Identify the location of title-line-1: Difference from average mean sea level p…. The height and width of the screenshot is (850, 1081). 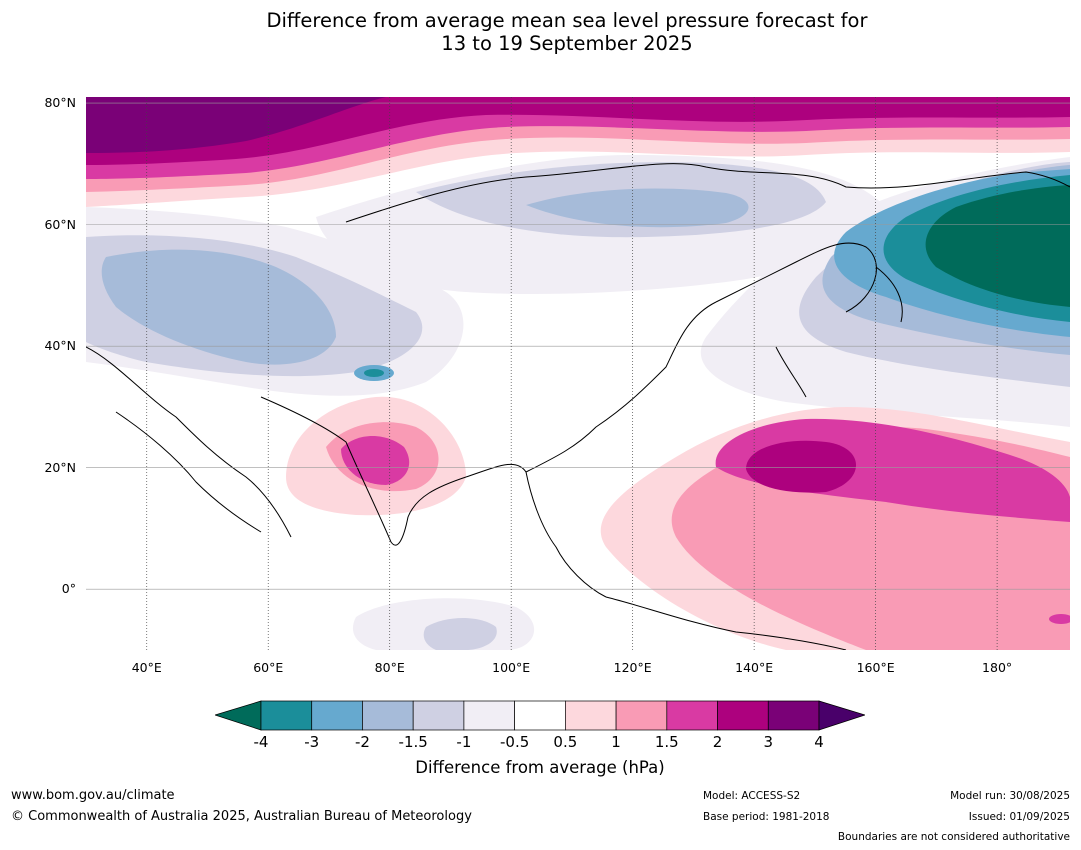
(567, 20).